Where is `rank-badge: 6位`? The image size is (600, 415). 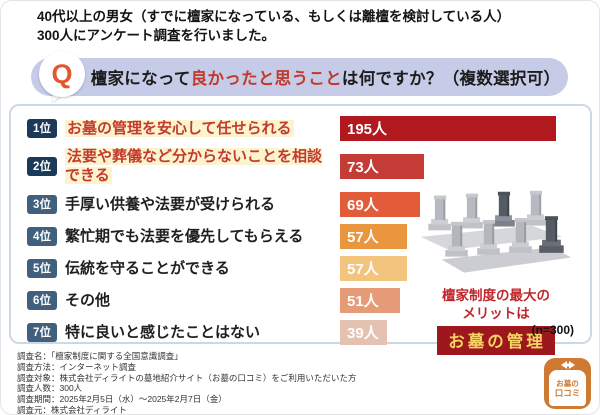 rank-badge: 6位 is located at coordinates (42, 300).